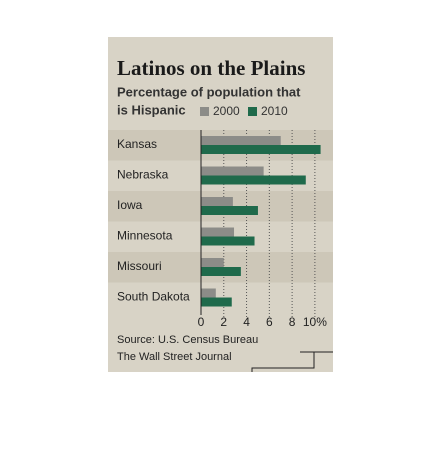  What do you see at coordinates (292, 322) in the screenshot?
I see `x-tick-label: 8` at bounding box center [292, 322].